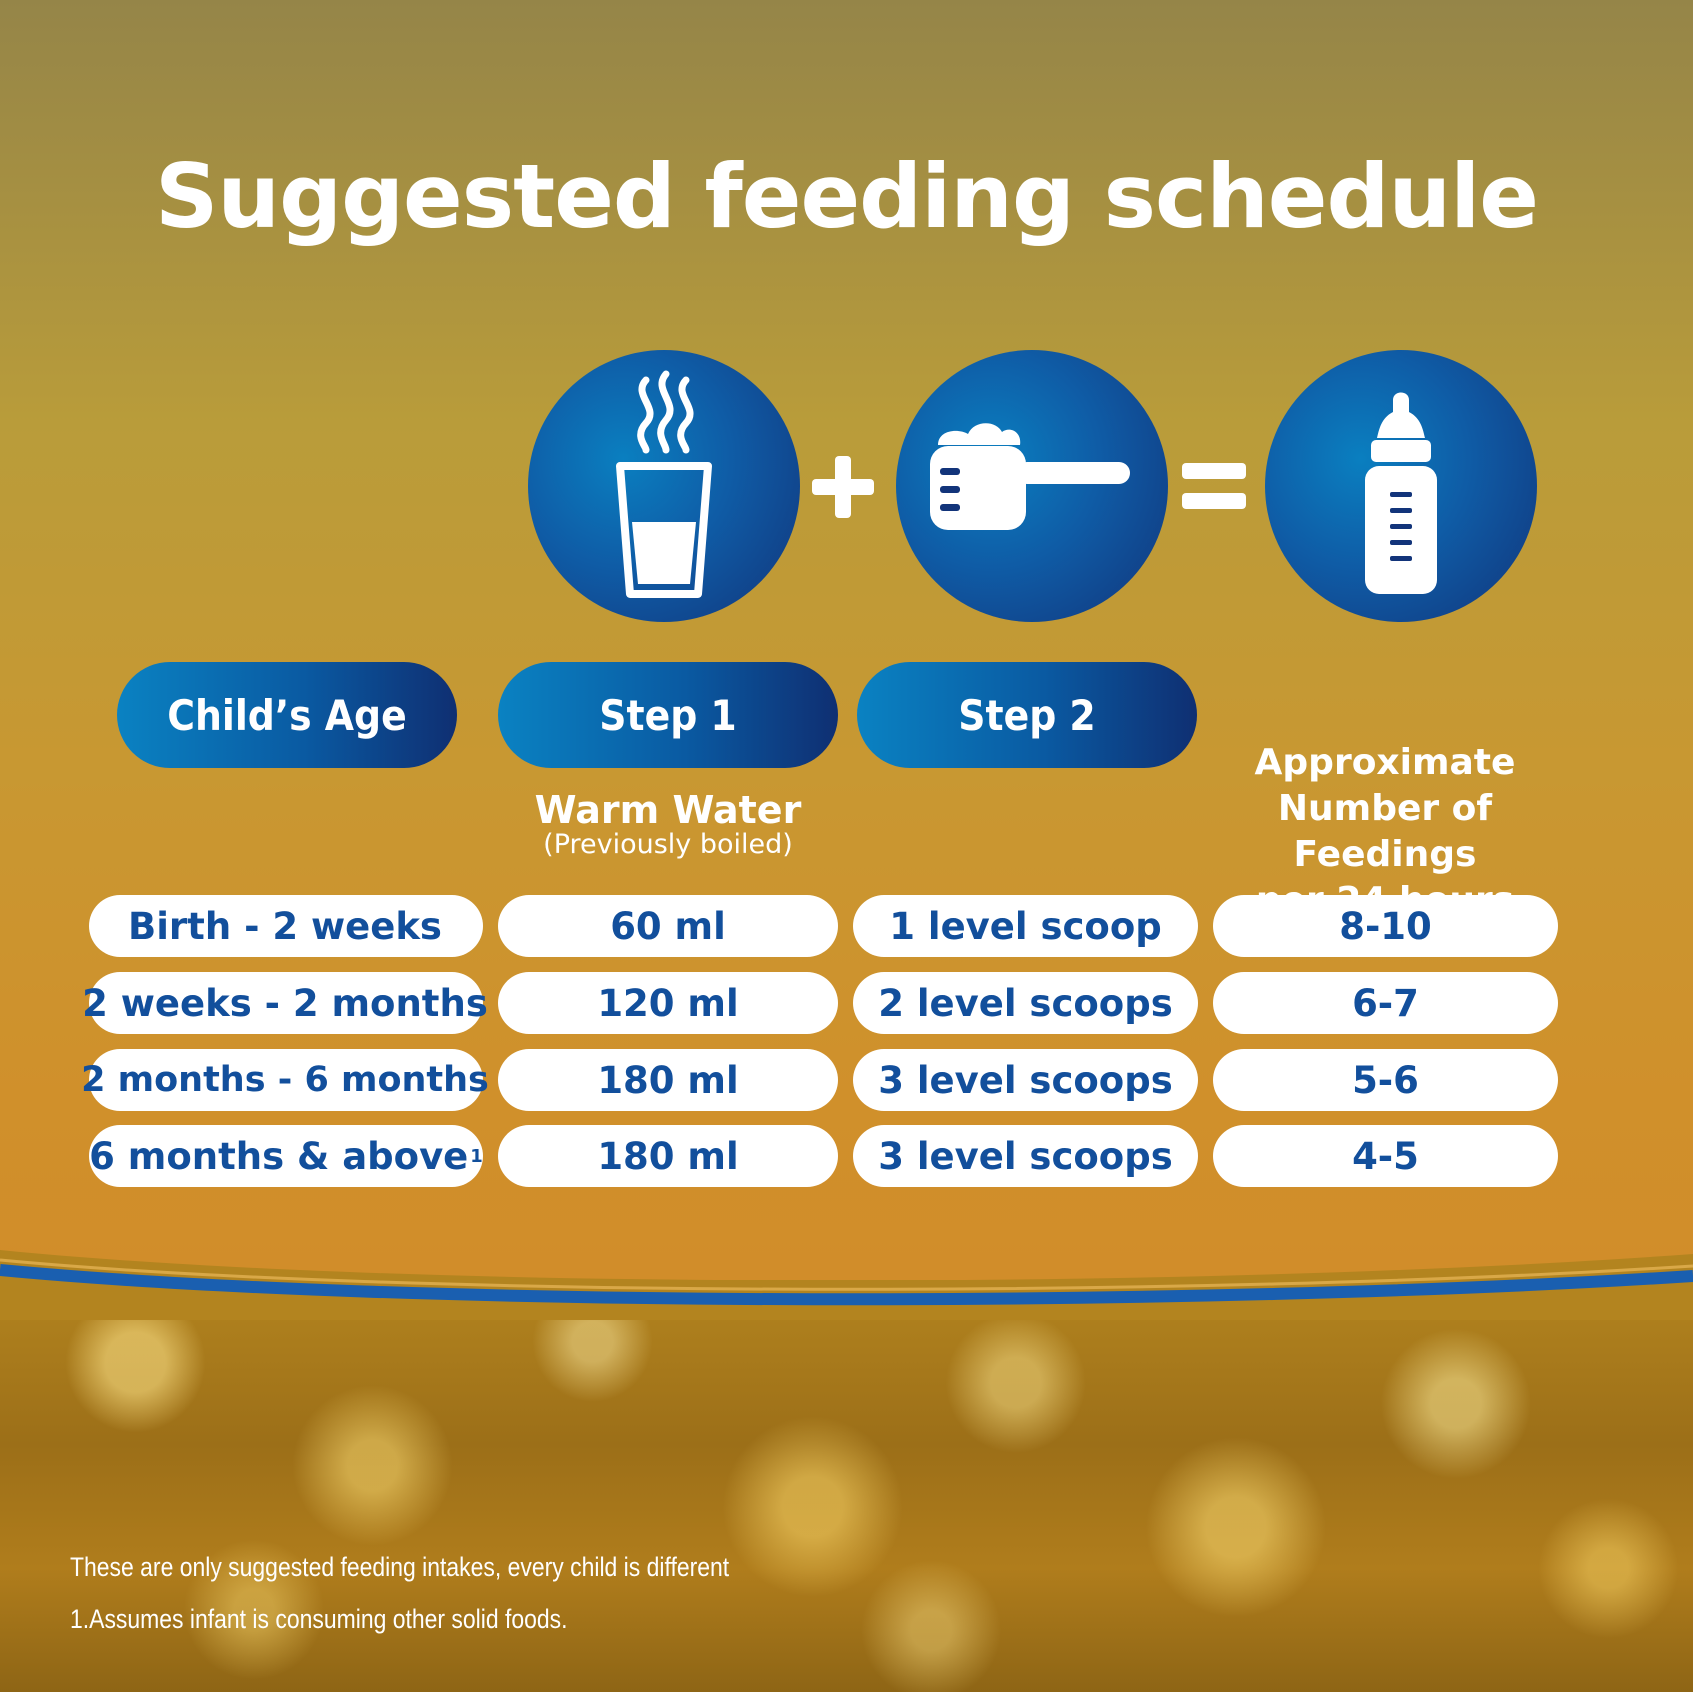  I want to click on age-text: Birth - 2 weeks, so click(285, 926).